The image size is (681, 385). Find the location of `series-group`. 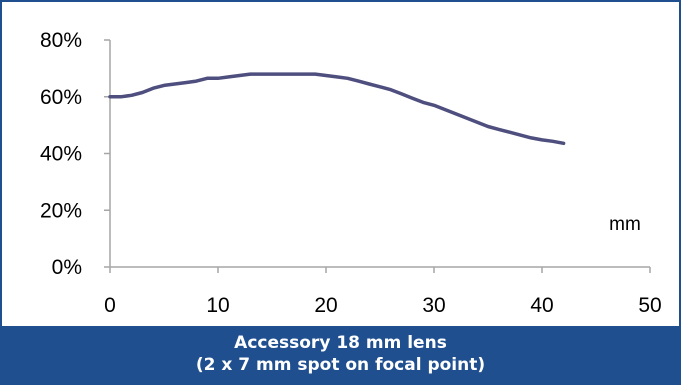

series-group is located at coordinates (337, 109).